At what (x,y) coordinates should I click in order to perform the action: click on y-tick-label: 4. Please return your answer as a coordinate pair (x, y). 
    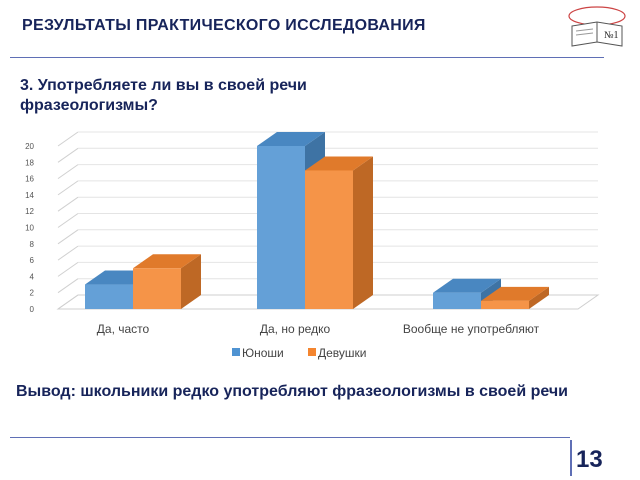
    Looking at the image, I should click on (32, 276).